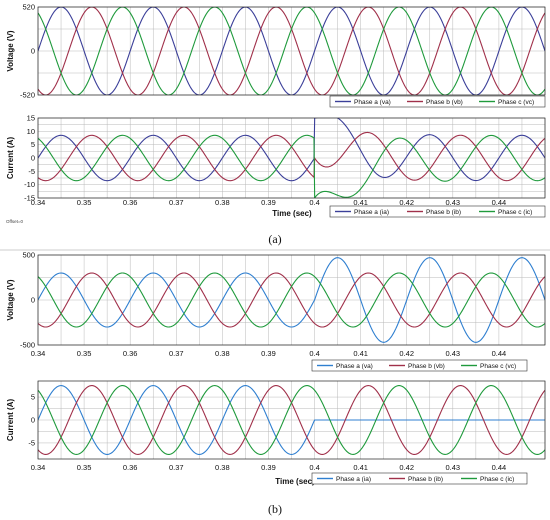 The width and height of the screenshot is (550, 520). What do you see at coordinates (27, 95) in the screenshot?
I see `y-tick-label: -520` at bounding box center [27, 95].